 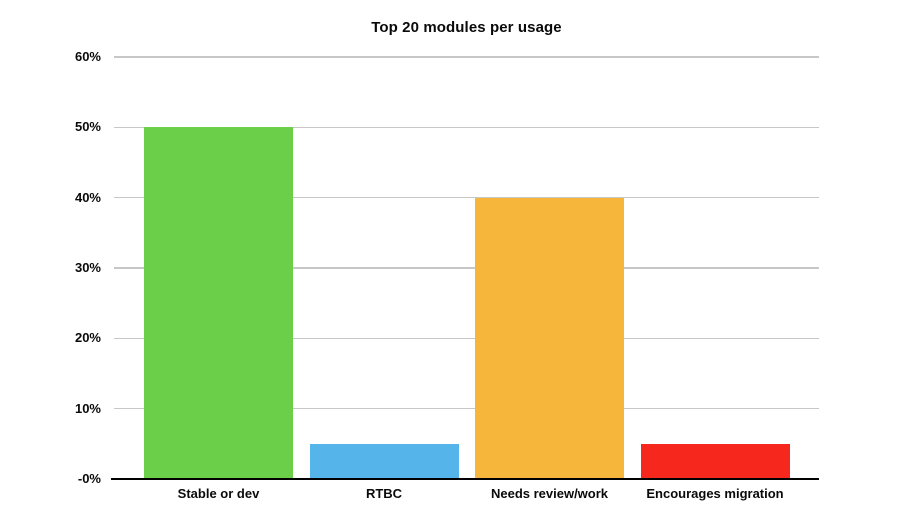 I want to click on y-tick-label: 50%, so click(x=87, y=127).